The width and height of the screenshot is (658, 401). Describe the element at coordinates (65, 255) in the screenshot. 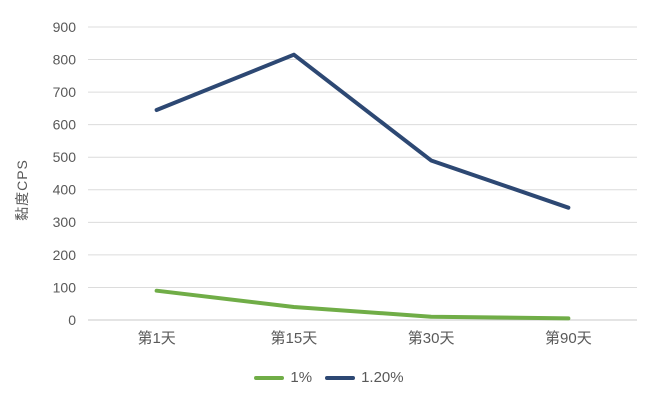

I see `y-tick-label: 200` at that location.